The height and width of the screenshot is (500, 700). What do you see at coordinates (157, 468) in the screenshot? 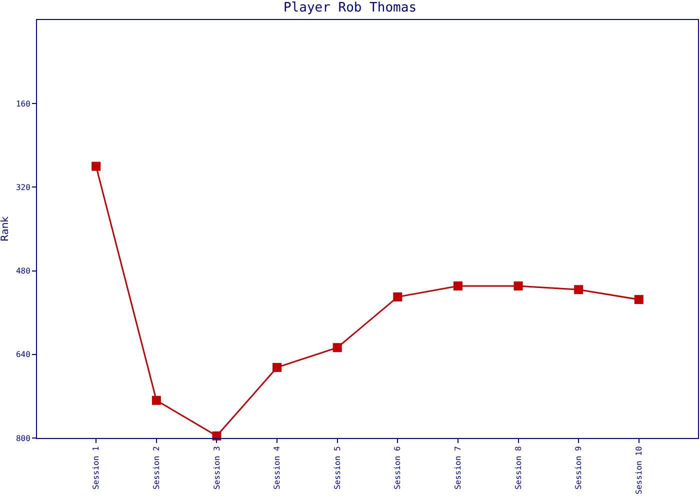
I see `x-tick-label: Session 2` at bounding box center [157, 468].